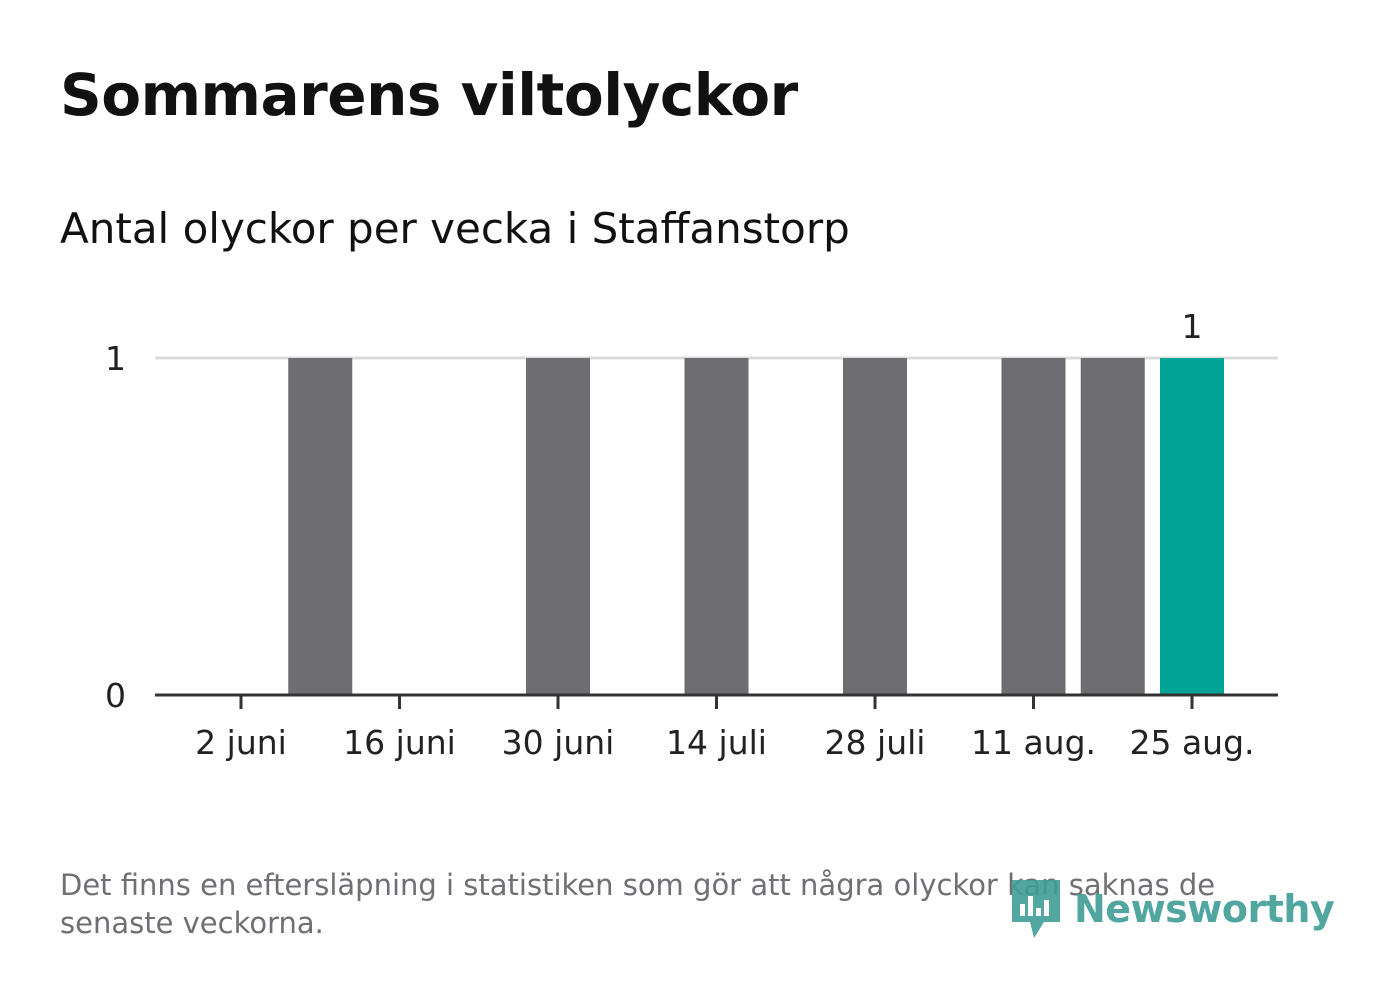  I want to click on x-tick-label: 16 juni, so click(399, 742).